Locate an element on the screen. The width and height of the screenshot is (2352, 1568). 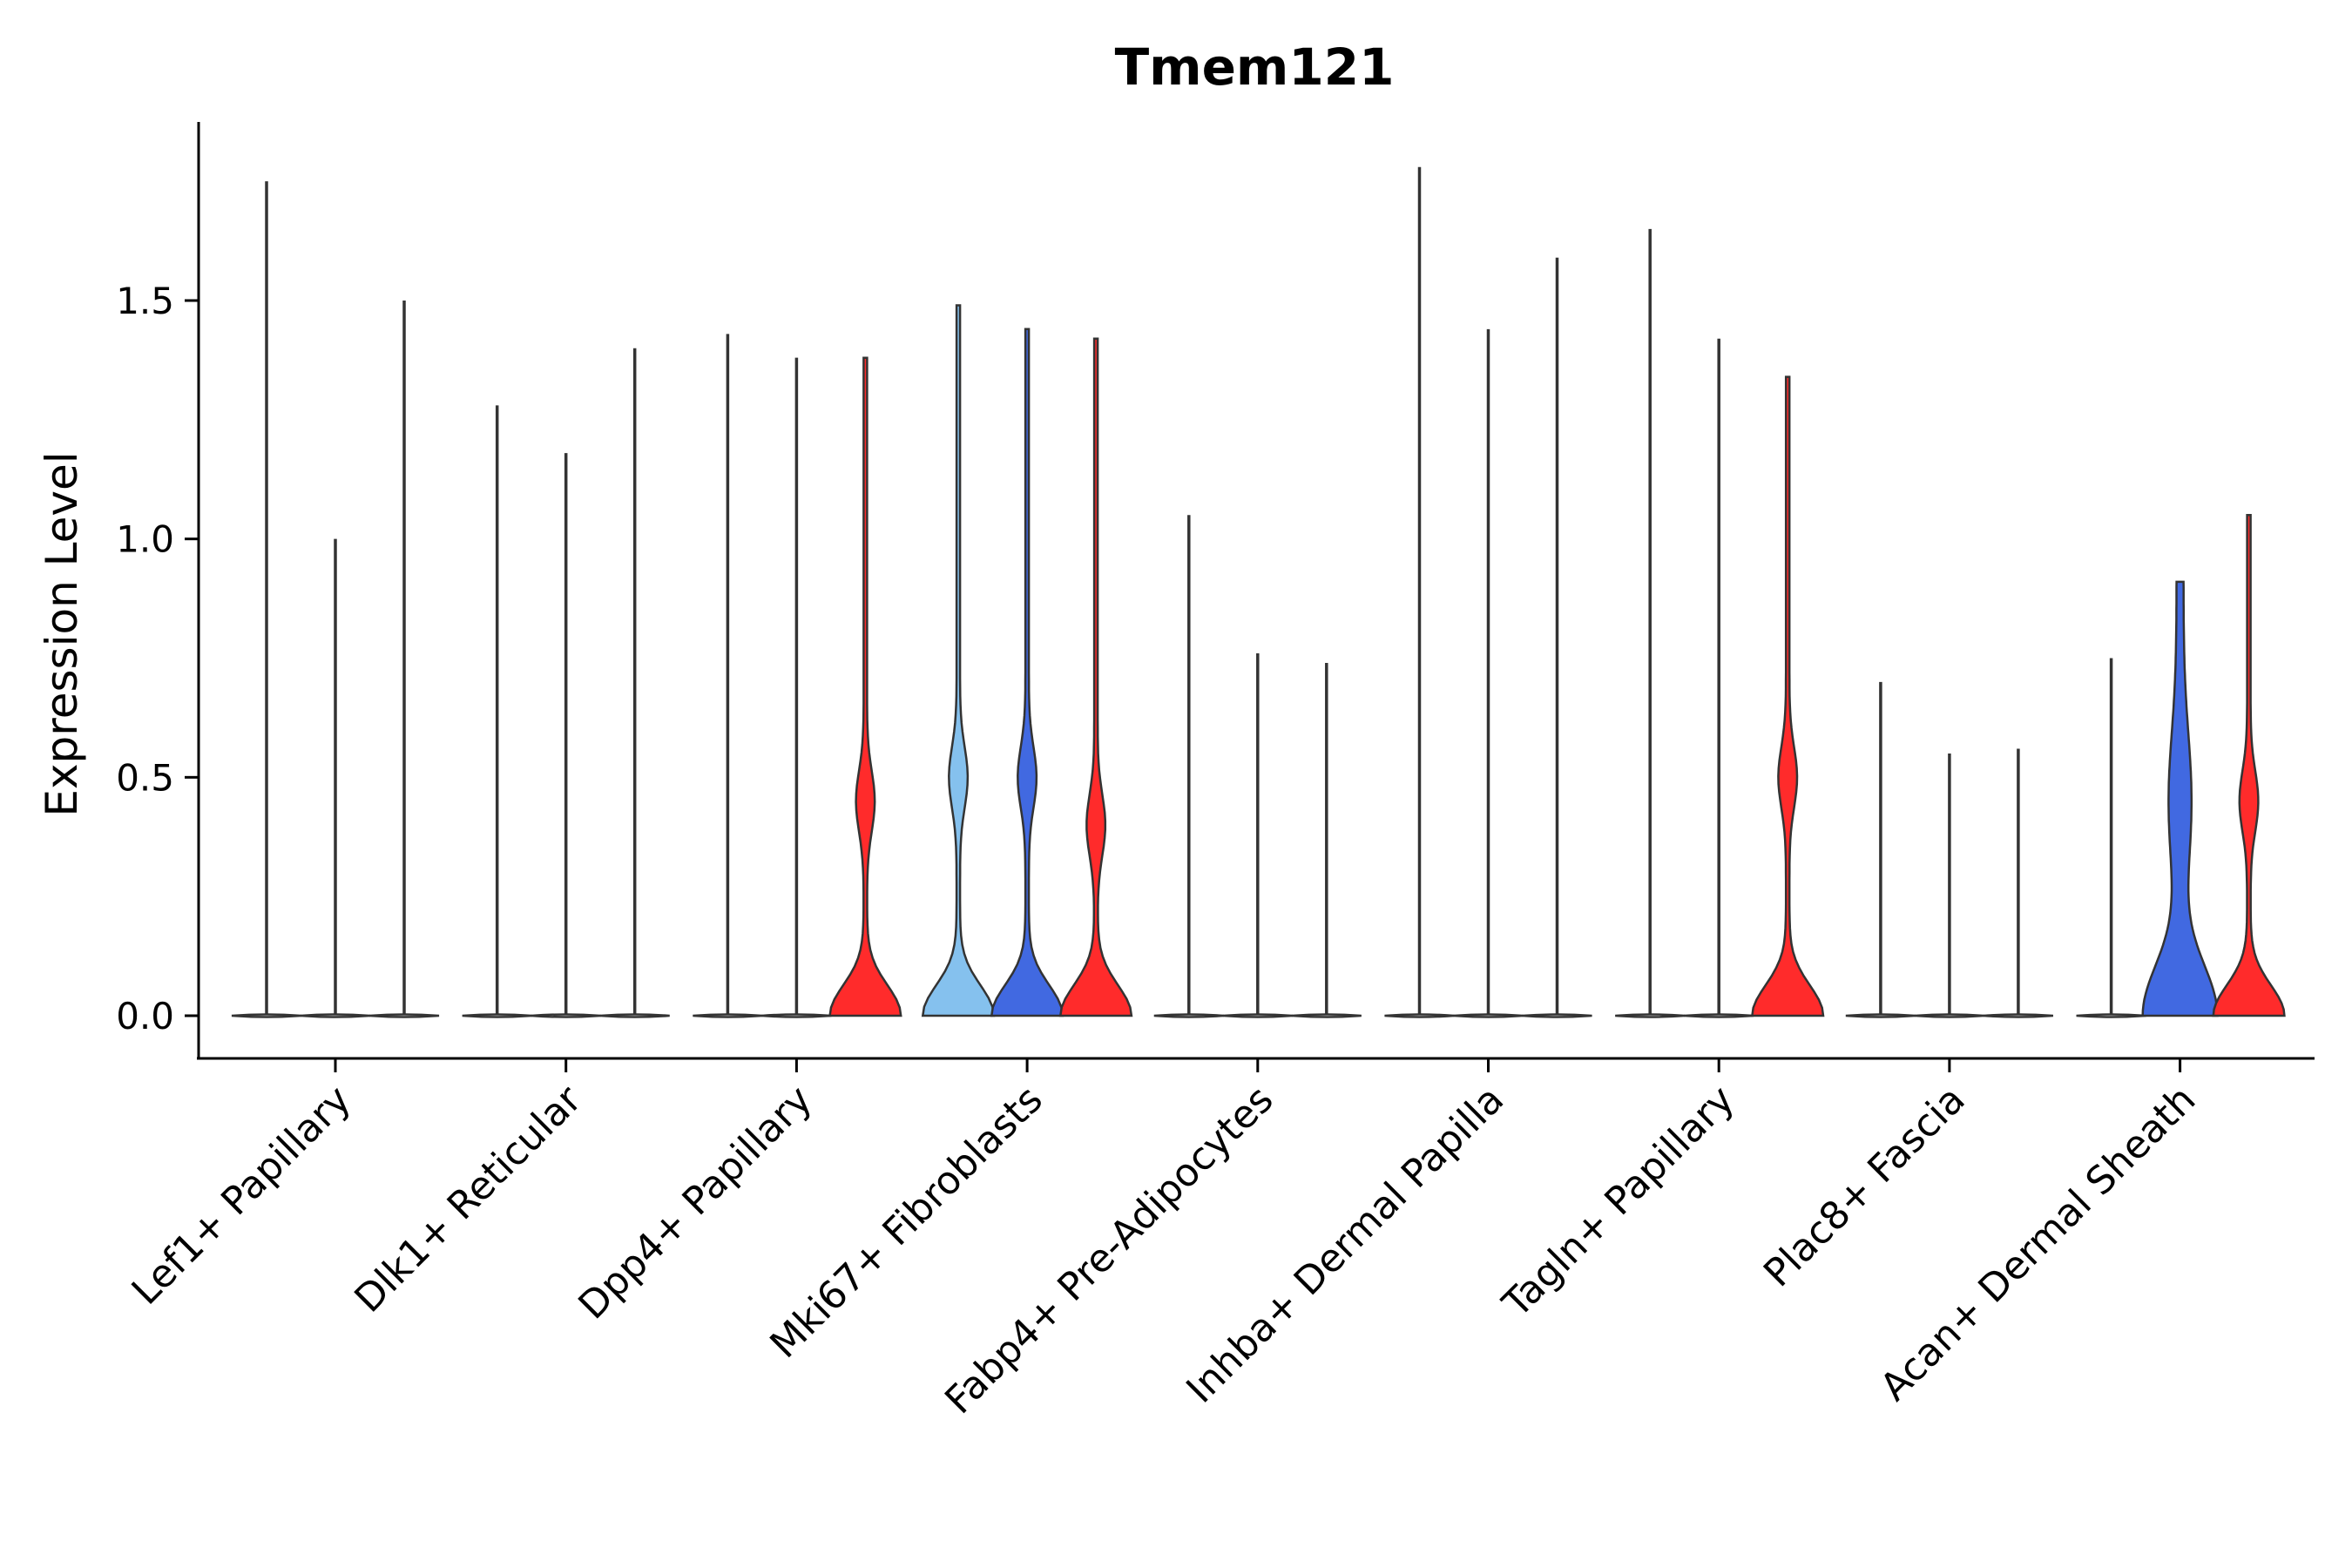
x-tick-label: Dlk1+ Reticular is located at coordinates (469, 1199).